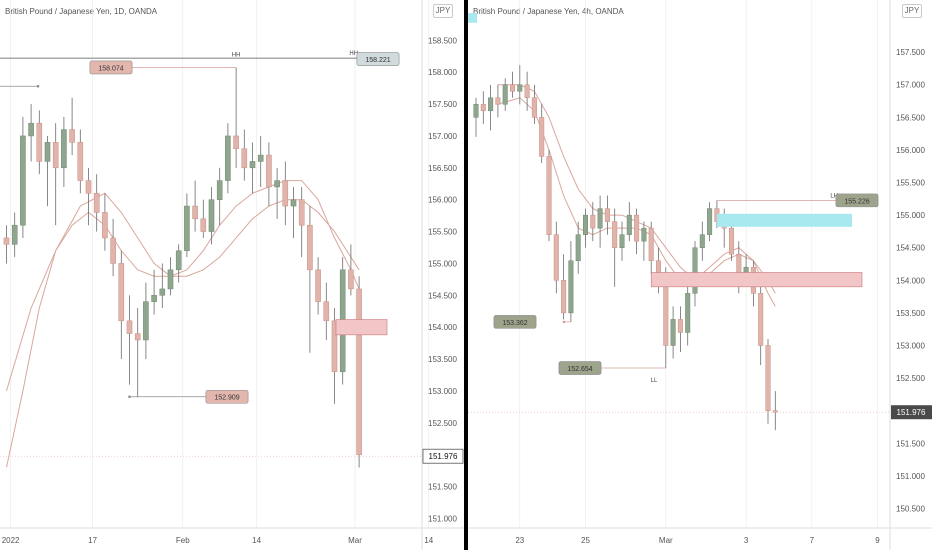  I want to click on price-tick-label: 156.500, so click(910, 117).